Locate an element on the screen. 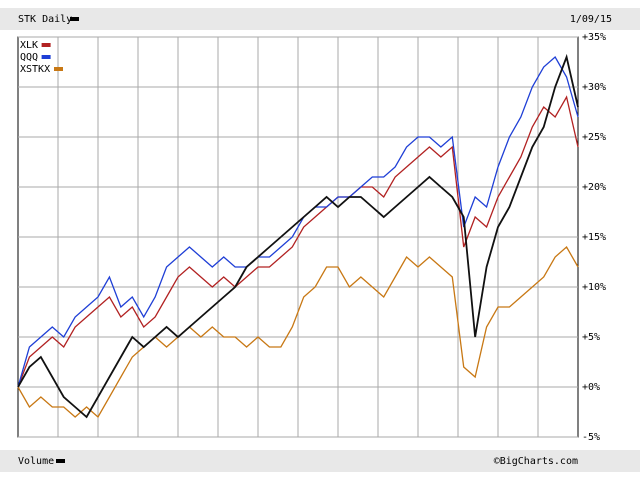 The width and height of the screenshot is (640, 484). volume-swatch is located at coordinates (60, 461).